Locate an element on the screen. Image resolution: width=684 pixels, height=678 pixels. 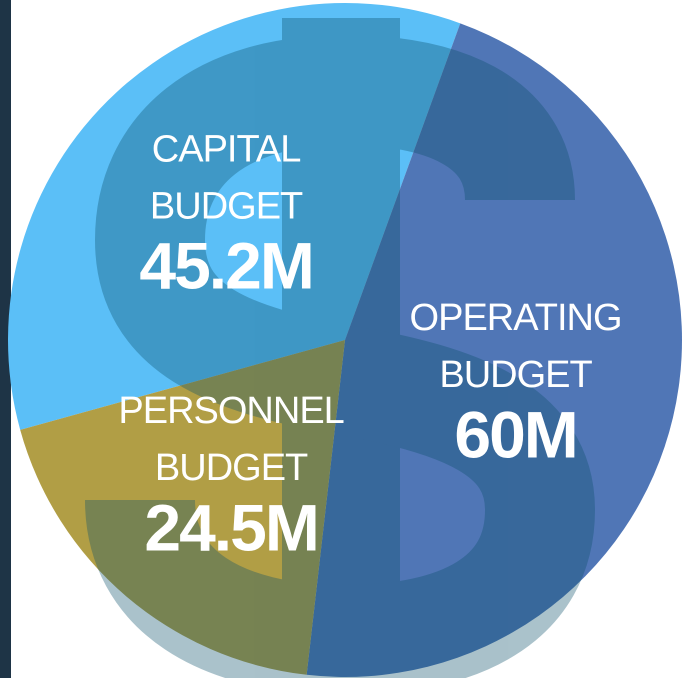
side-strip is located at coordinates (5, 339).